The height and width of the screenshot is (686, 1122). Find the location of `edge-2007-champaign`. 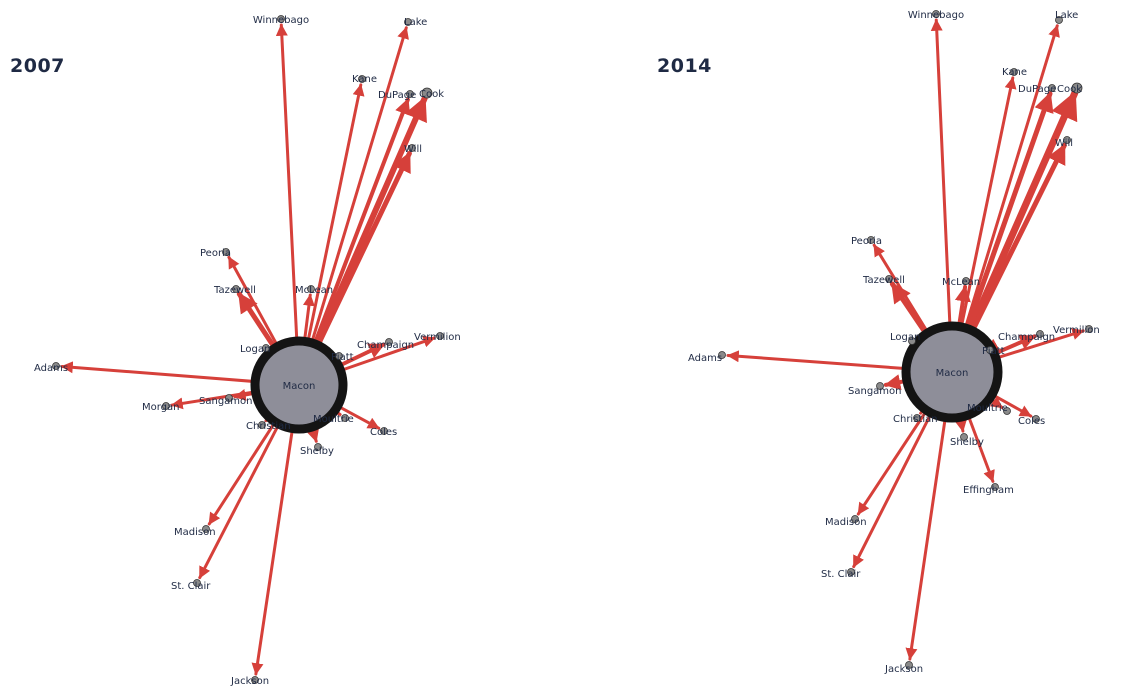

edge-2007-champaign is located at coordinates (359, 356).